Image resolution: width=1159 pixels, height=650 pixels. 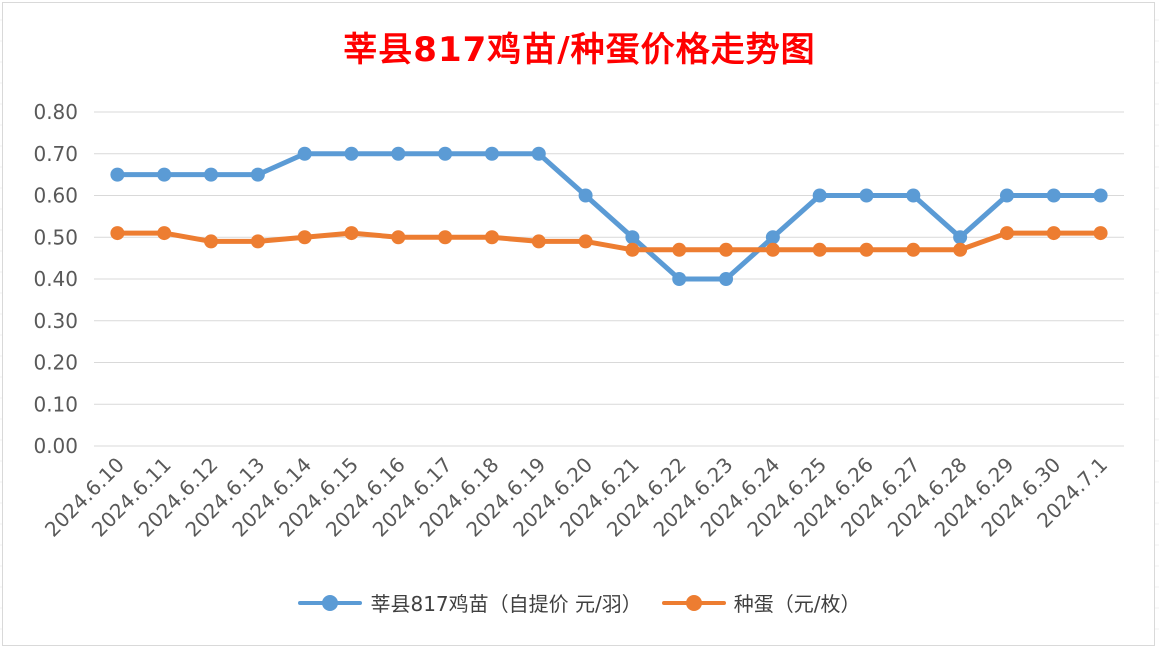 I want to click on y-tick-label: 0.60, so click(x=55, y=196).